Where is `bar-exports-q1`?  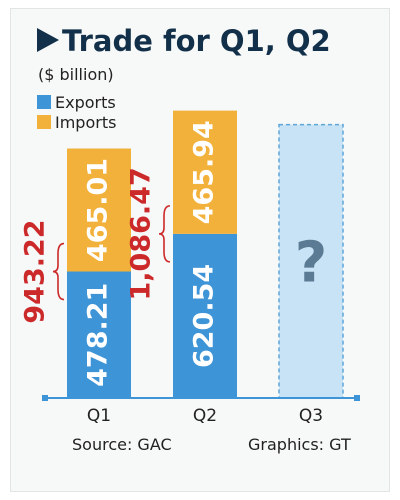
bar-exports-q1 is located at coordinates (99, 334).